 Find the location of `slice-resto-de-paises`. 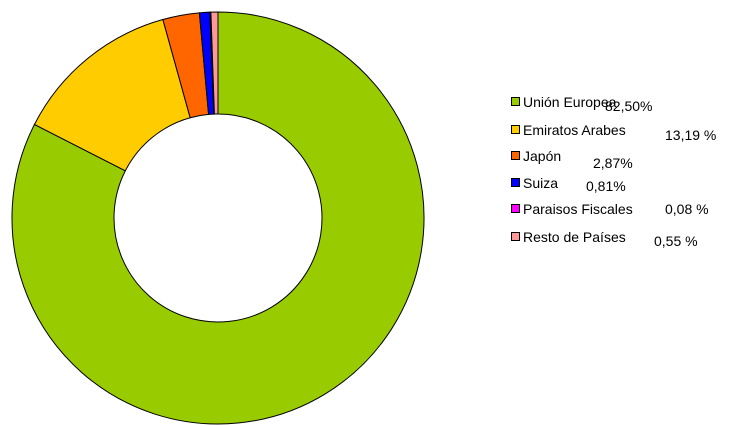

slice-resto-de-paises is located at coordinates (214, 63).